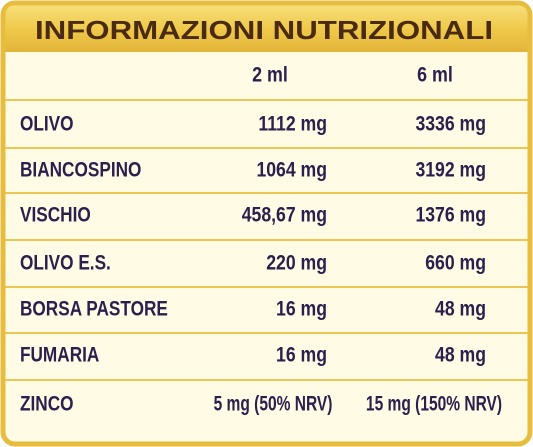 Image resolution: width=533 pixels, height=447 pixels. I want to click on title-band, so click(266, 28).